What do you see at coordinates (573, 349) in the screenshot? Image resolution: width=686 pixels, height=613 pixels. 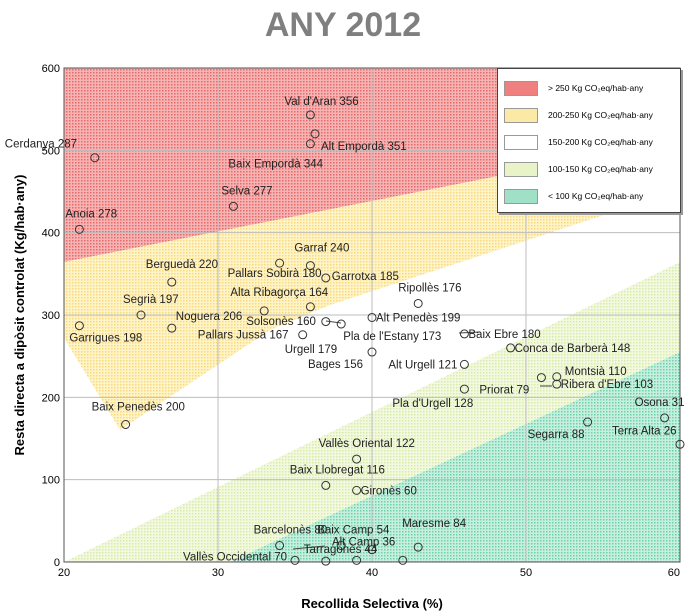 I see `point-label: Conca de Barberà 148` at bounding box center [573, 349].